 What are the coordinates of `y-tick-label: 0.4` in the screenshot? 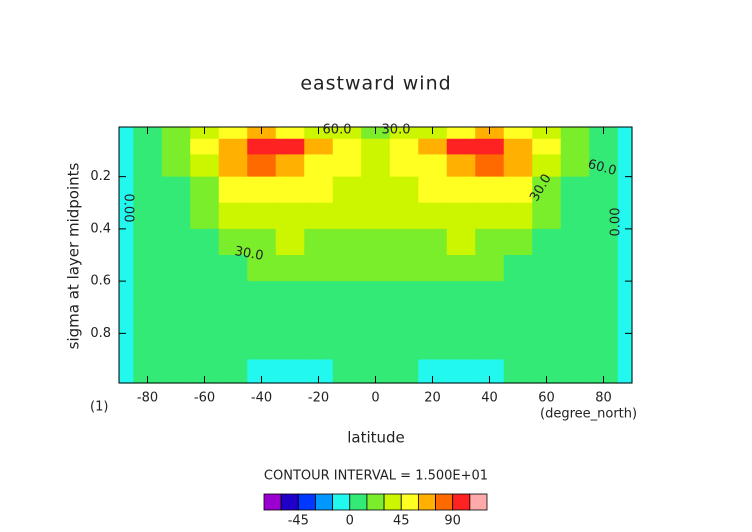 It's located at (100, 228).